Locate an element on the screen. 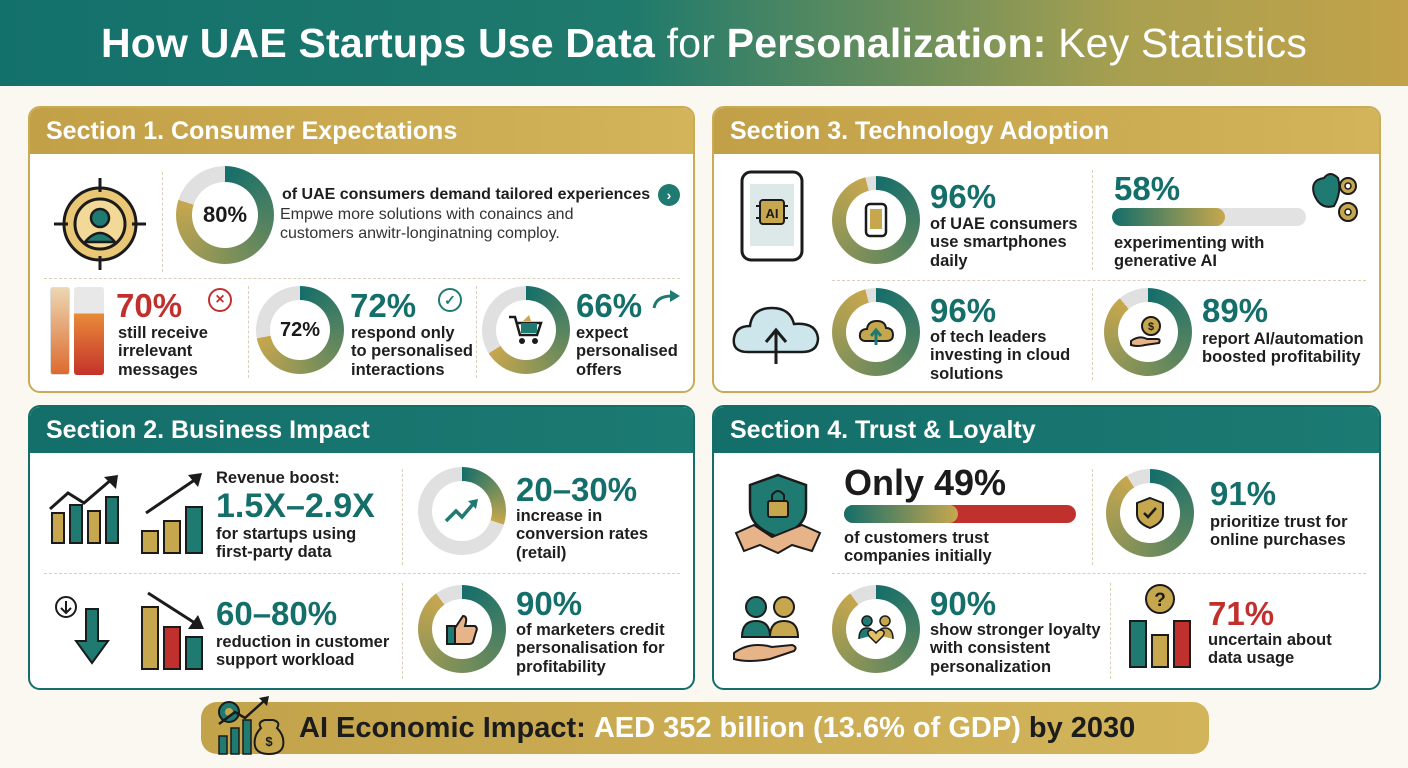 The image size is (1408, 768). close-icon: × is located at coordinates (220, 300).